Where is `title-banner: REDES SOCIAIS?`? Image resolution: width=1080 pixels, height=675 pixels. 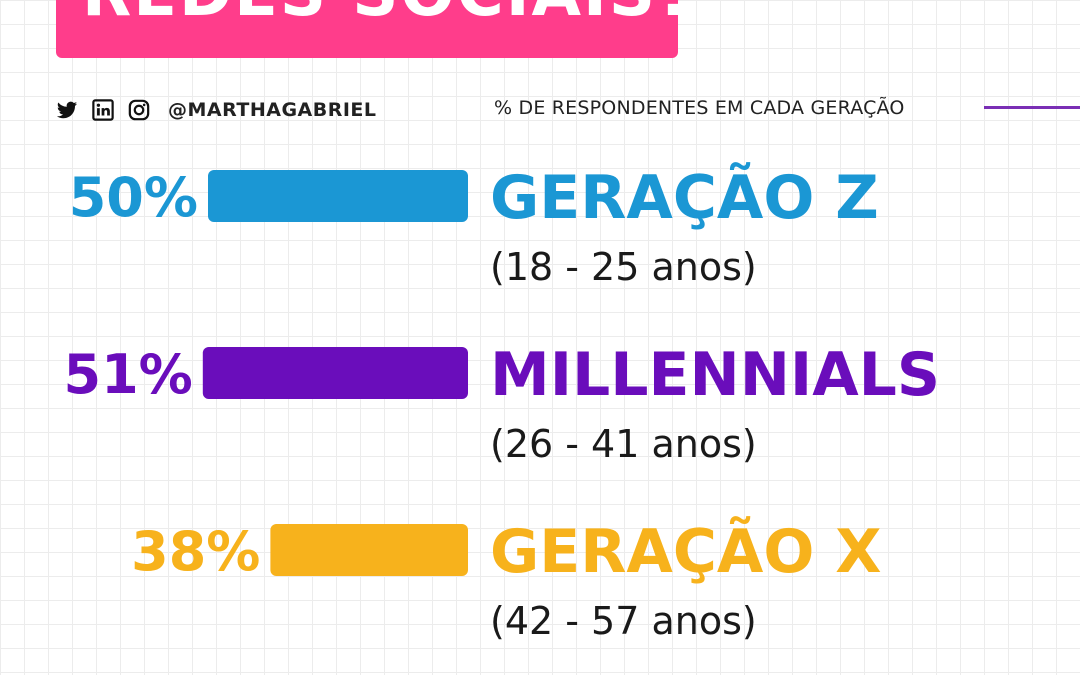 title-banner: REDES SOCIAIS? is located at coordinates (367, 29).